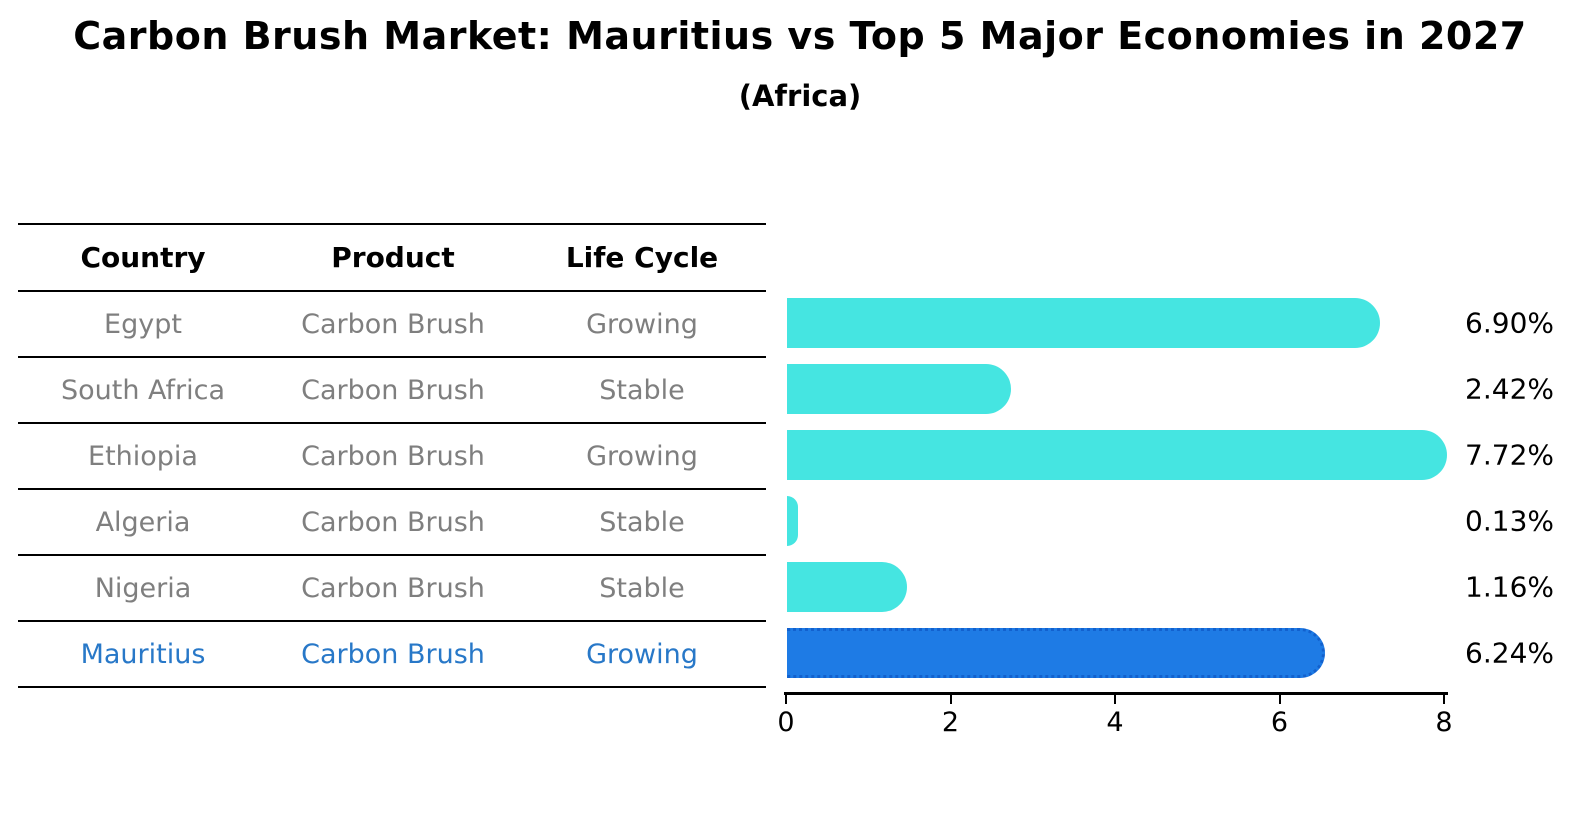 This screenshot has height=823, width=1586. I want to click on bar-egypt, so click(1083, 323).